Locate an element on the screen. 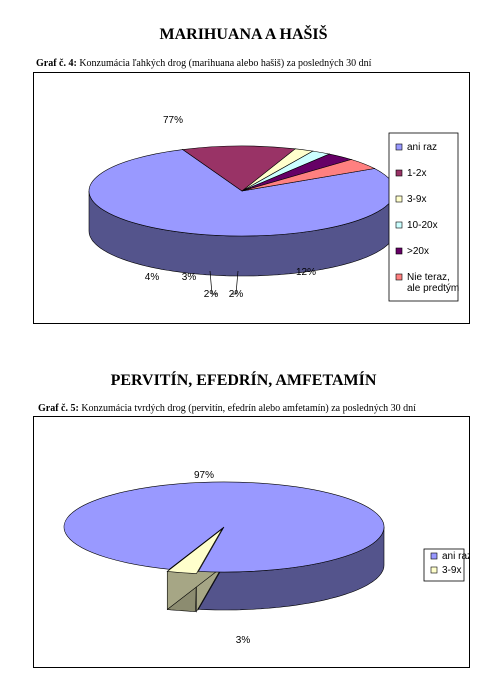 The height and width of the screenshot is (685, 487). data-label-3-9x: 2% is located at coordinates (236, 294).